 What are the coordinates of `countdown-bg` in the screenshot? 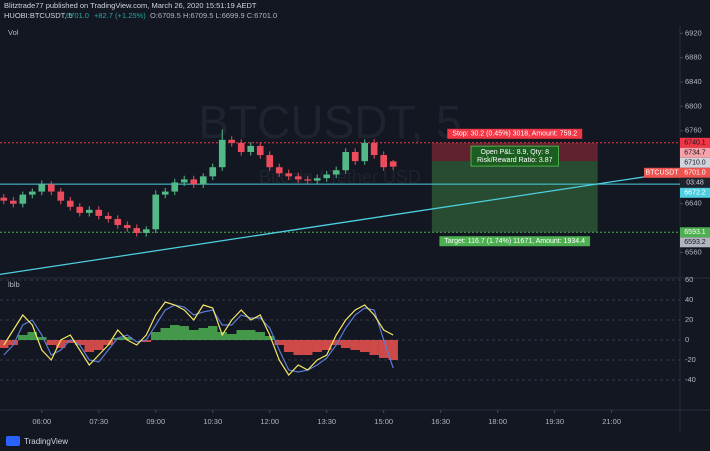 It's located at (695, 182).